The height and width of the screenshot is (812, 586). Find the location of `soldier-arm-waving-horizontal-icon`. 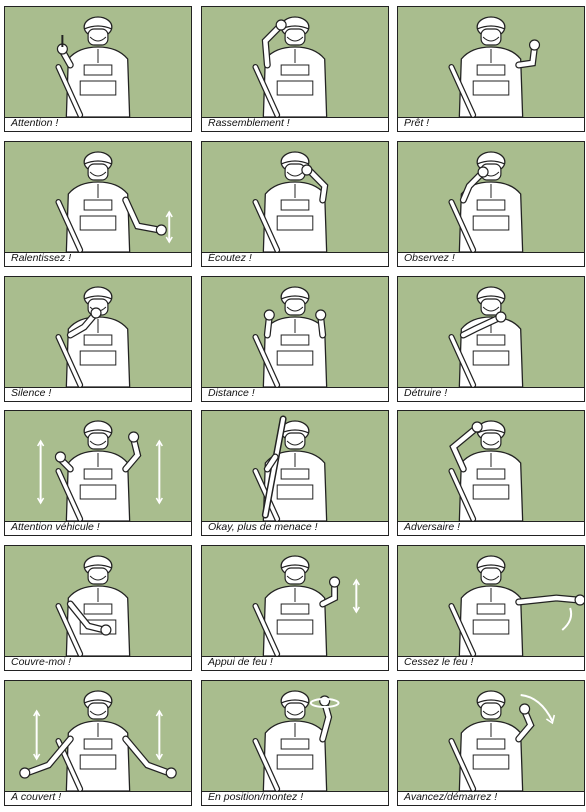

soldier-arm-waving-horizontal-icon is located at coordinates (491, 601).